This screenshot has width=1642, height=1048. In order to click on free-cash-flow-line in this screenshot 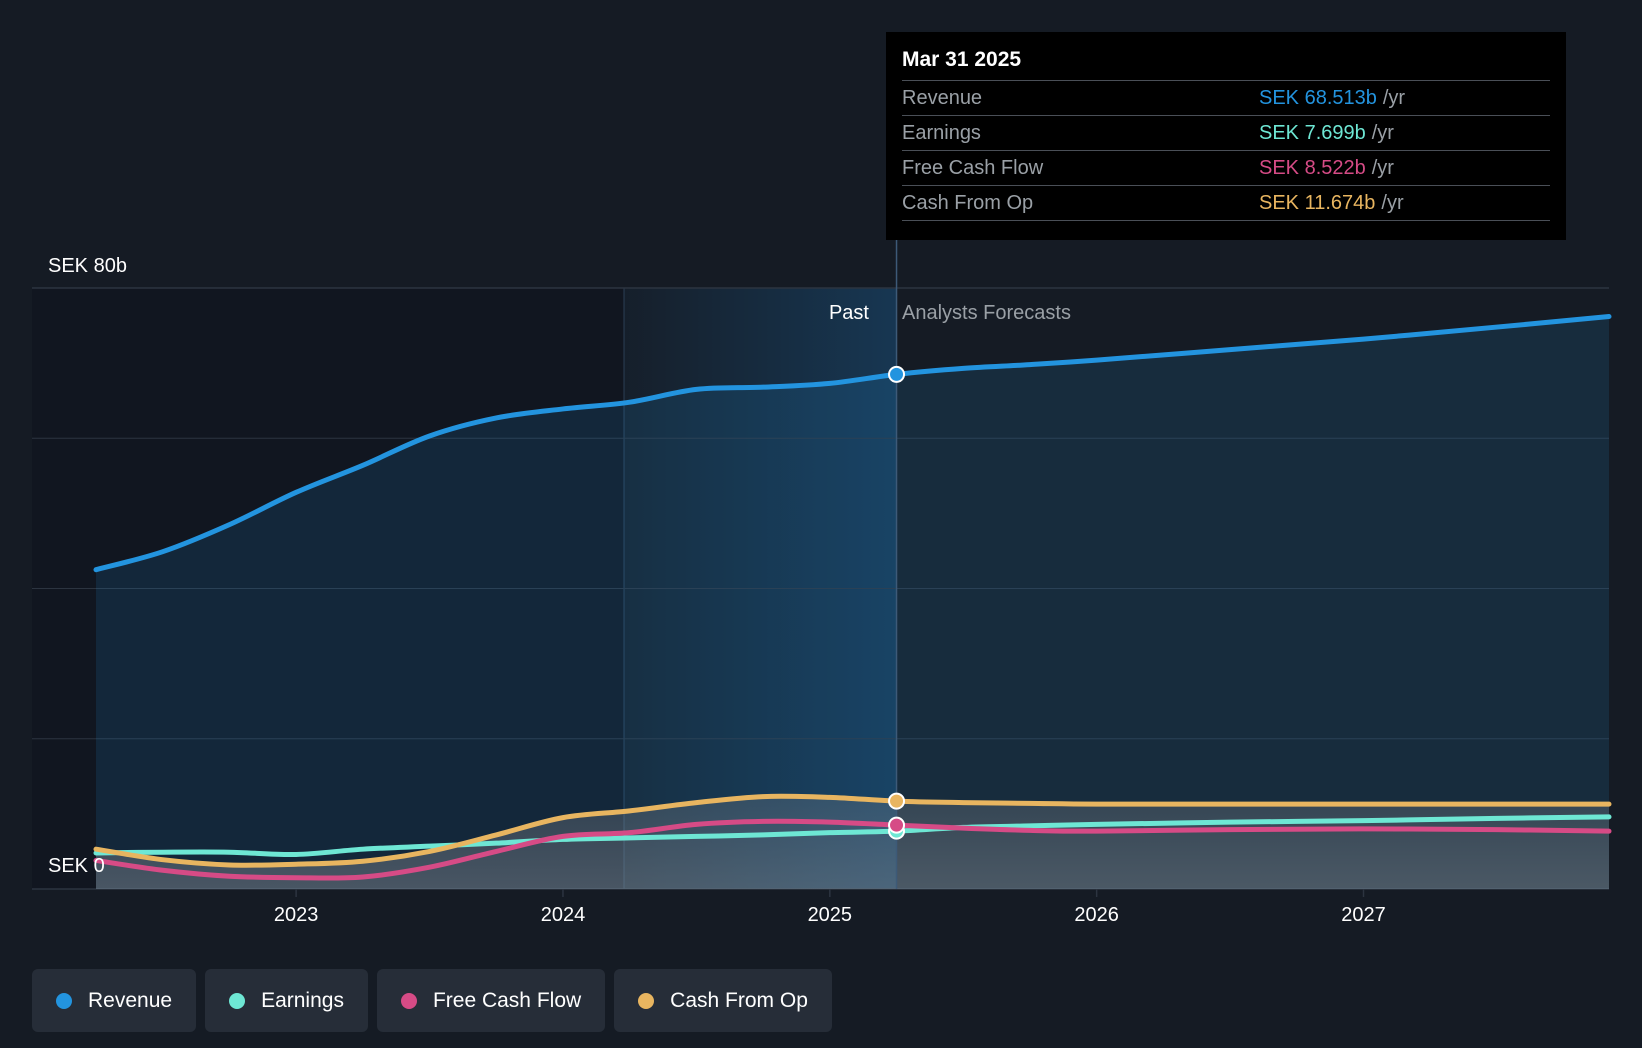, I will do `click(852, 849)`.